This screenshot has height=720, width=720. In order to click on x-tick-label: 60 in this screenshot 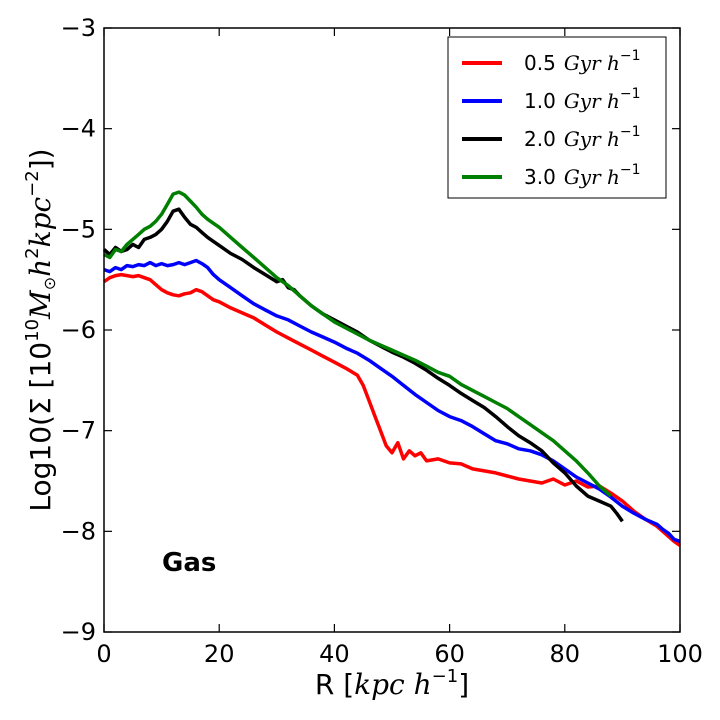, I will do `click(449, 654)`.